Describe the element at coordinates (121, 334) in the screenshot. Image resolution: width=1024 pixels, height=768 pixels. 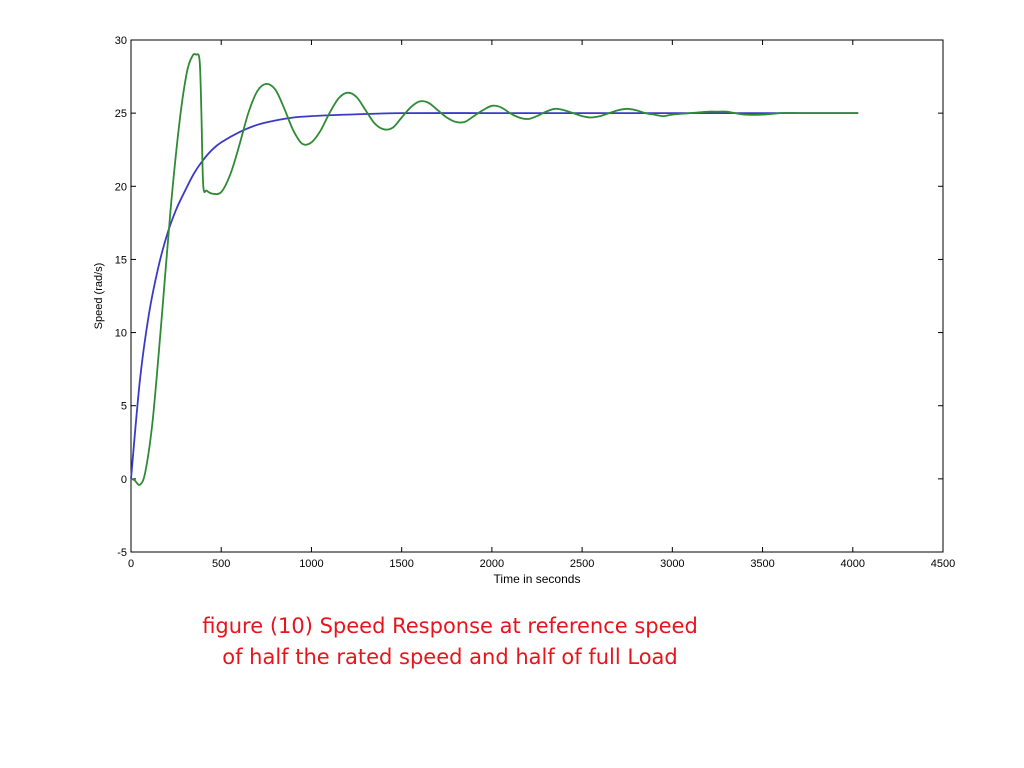
I see `y-tick-label: 10` at that location.